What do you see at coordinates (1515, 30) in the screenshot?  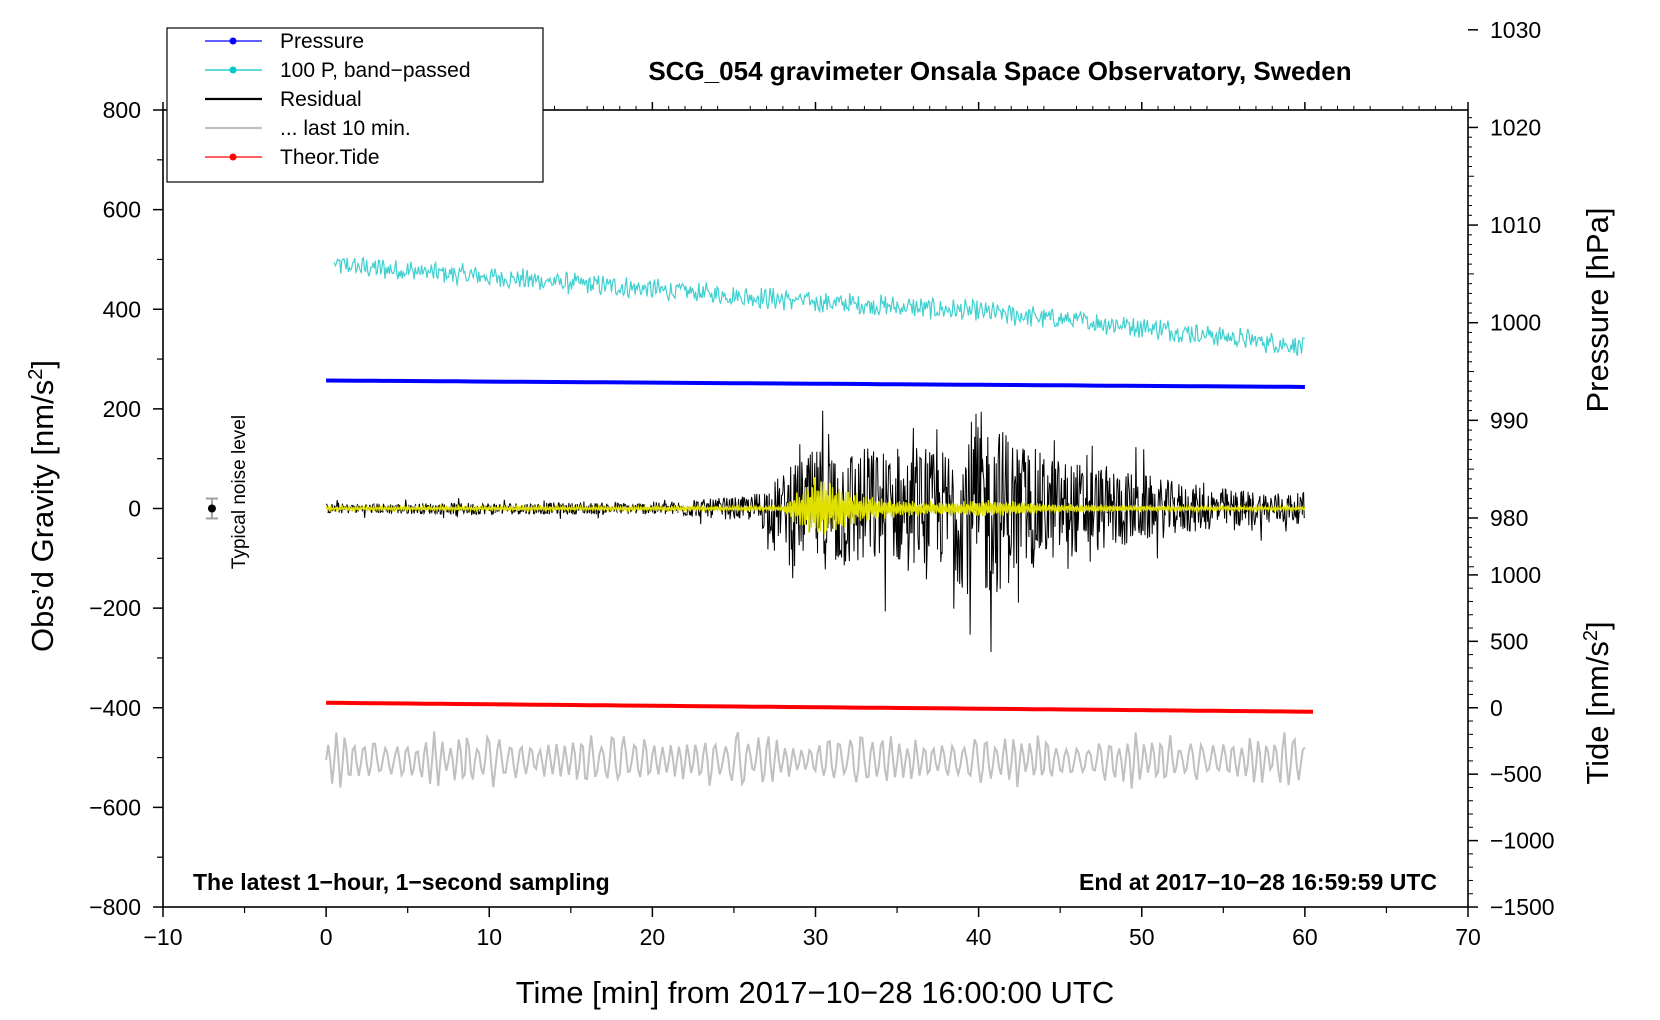 I see `pressure-tick-label: 1030` at bounding box center [1515, 30].